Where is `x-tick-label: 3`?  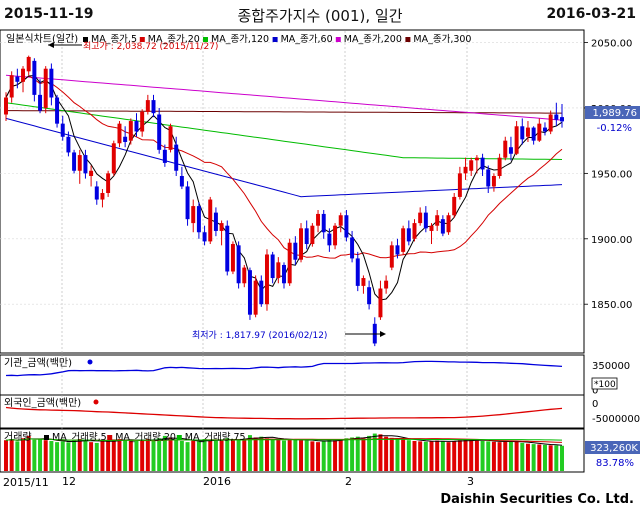
x-tick-label: 3 is located at coordinates (470, 481).